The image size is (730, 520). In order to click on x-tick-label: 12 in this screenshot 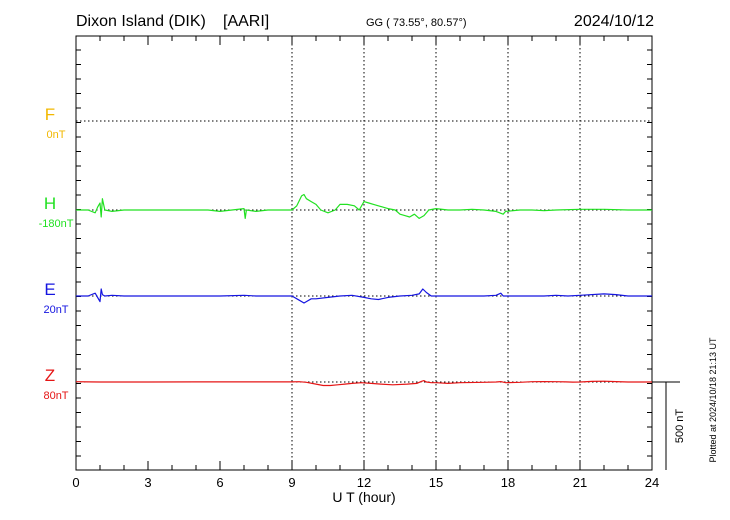, I will do `click(364, 482)`.